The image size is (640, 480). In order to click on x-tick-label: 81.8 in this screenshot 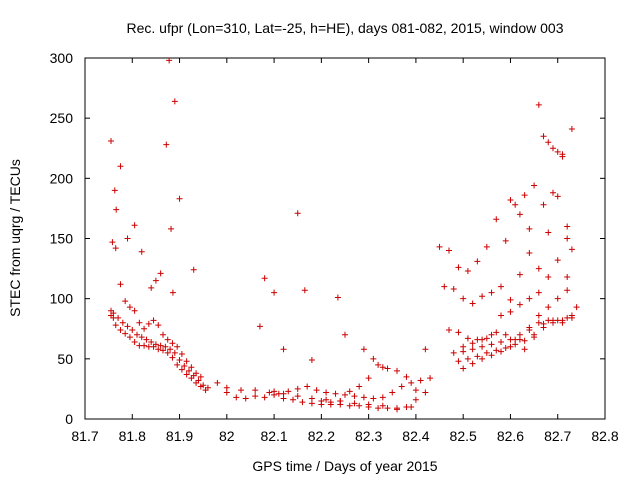, I will do `click(132, 436)`.